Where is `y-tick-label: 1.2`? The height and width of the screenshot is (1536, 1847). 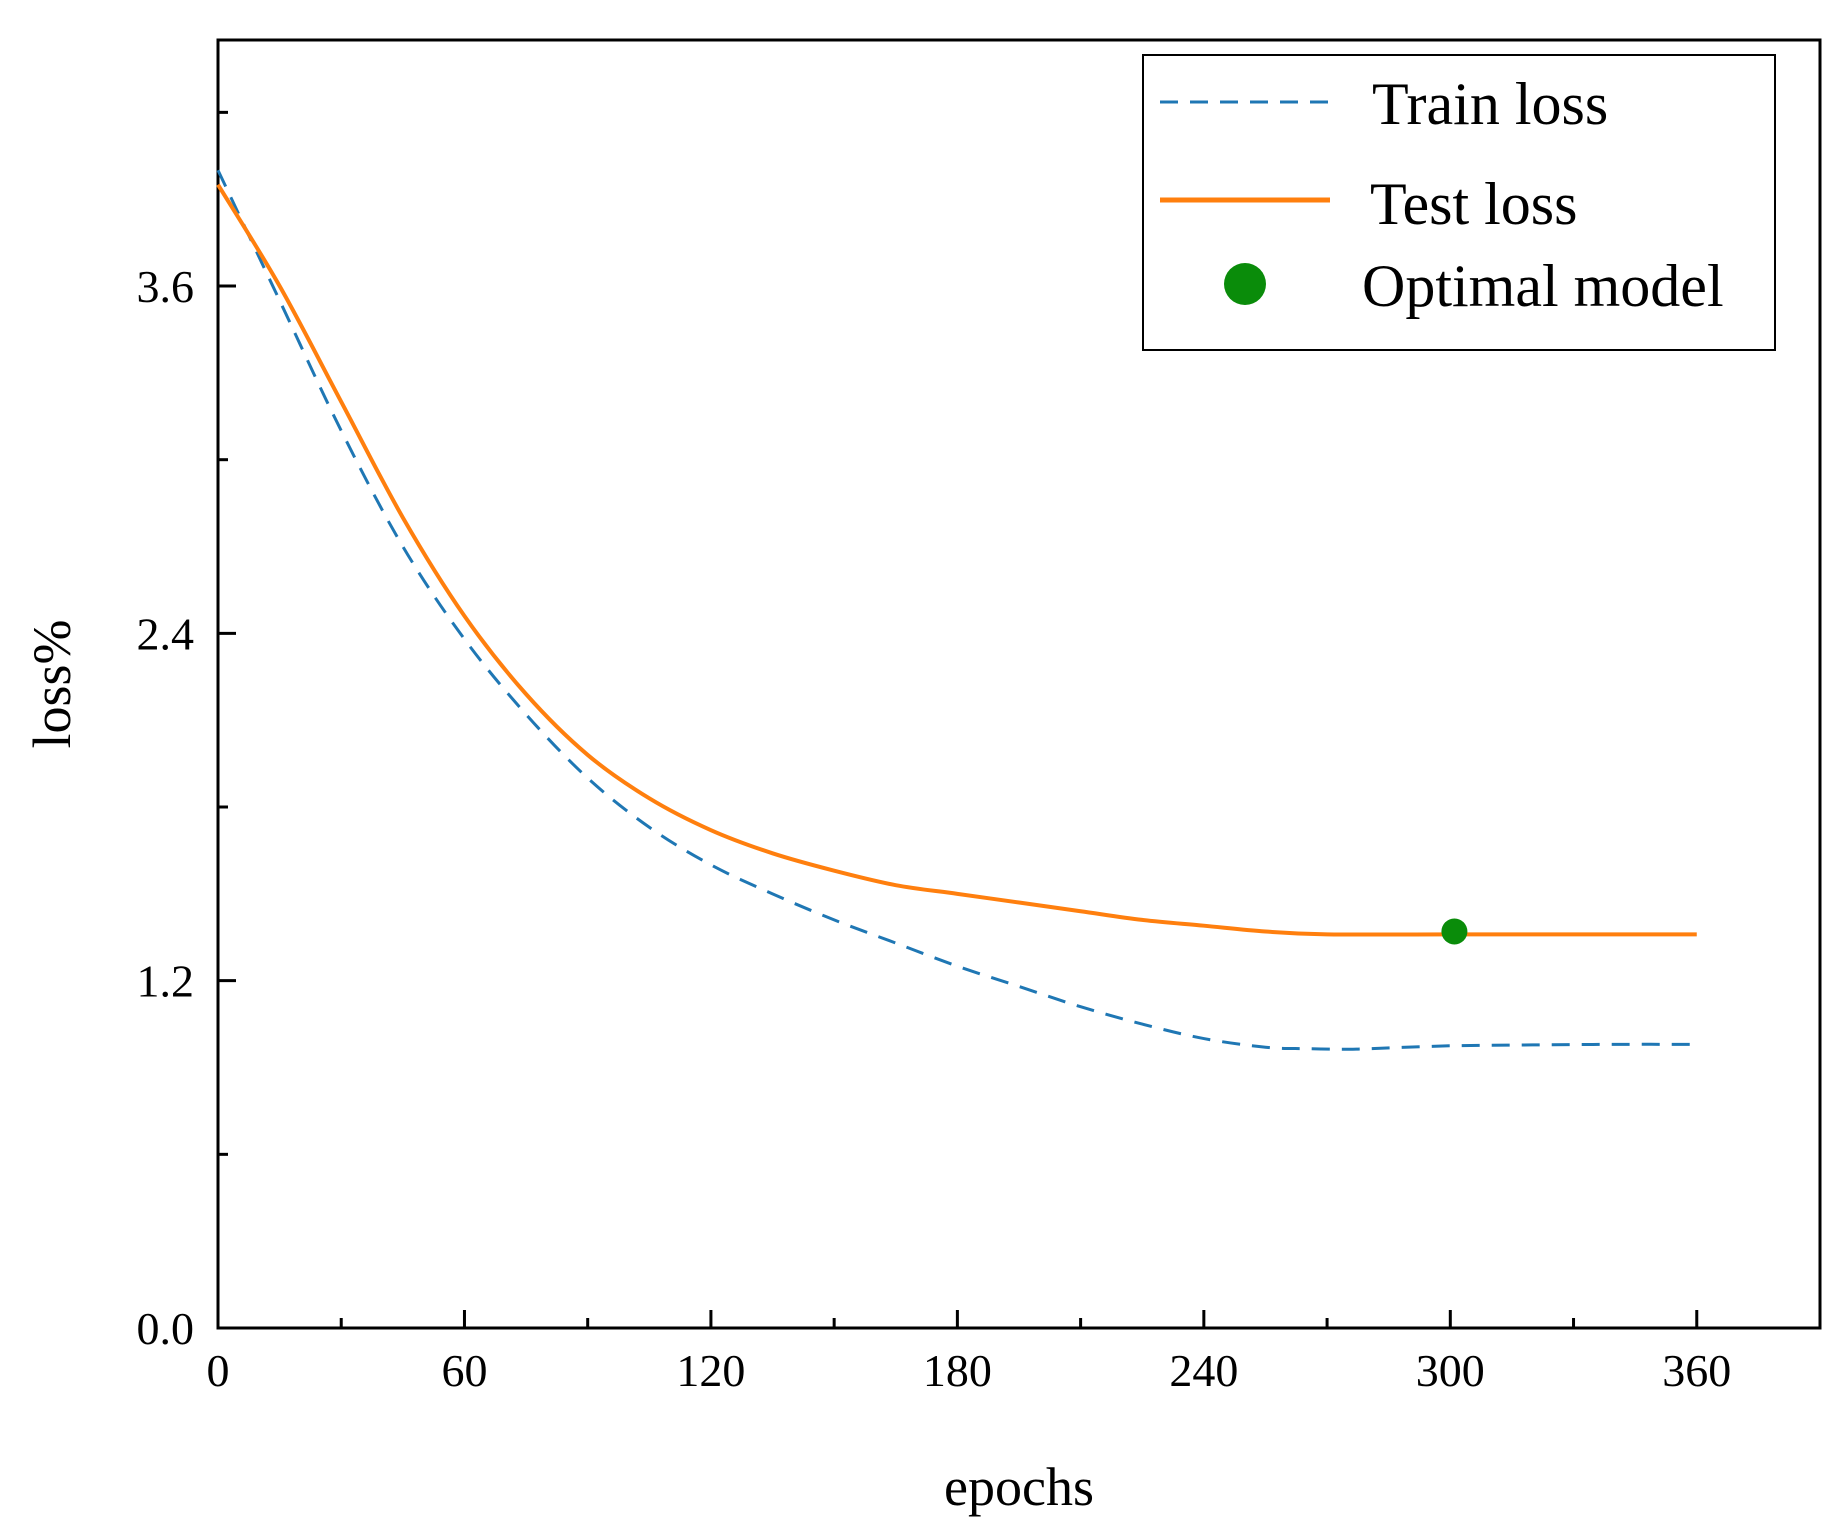 y-tick-label: 1.2 is located at coordinates (166, 981).